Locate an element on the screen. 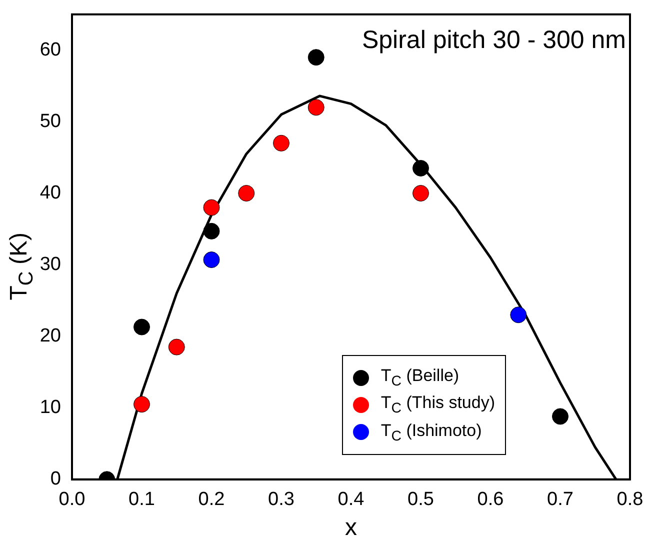 The height and width of the screenshot is (543, 656). y-tick-label: 20 is located at coordinates (50, 336).